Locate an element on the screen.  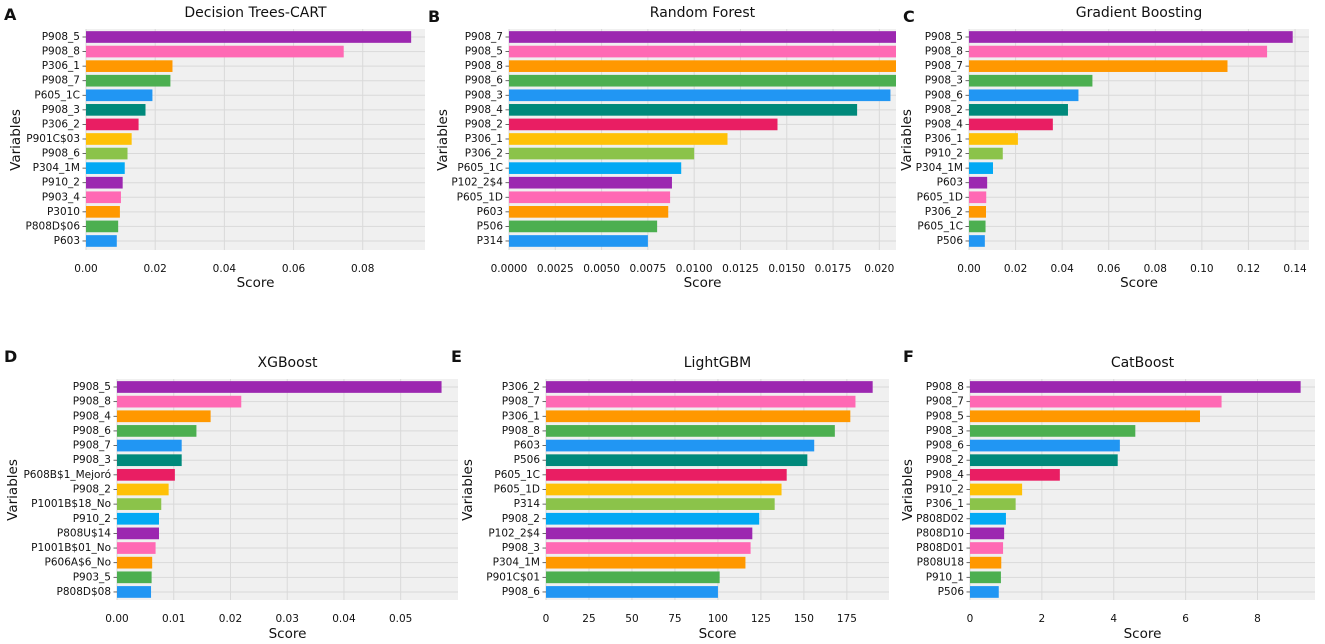
x-tick-label: 0.08 is located at coordinates (1155, 269).